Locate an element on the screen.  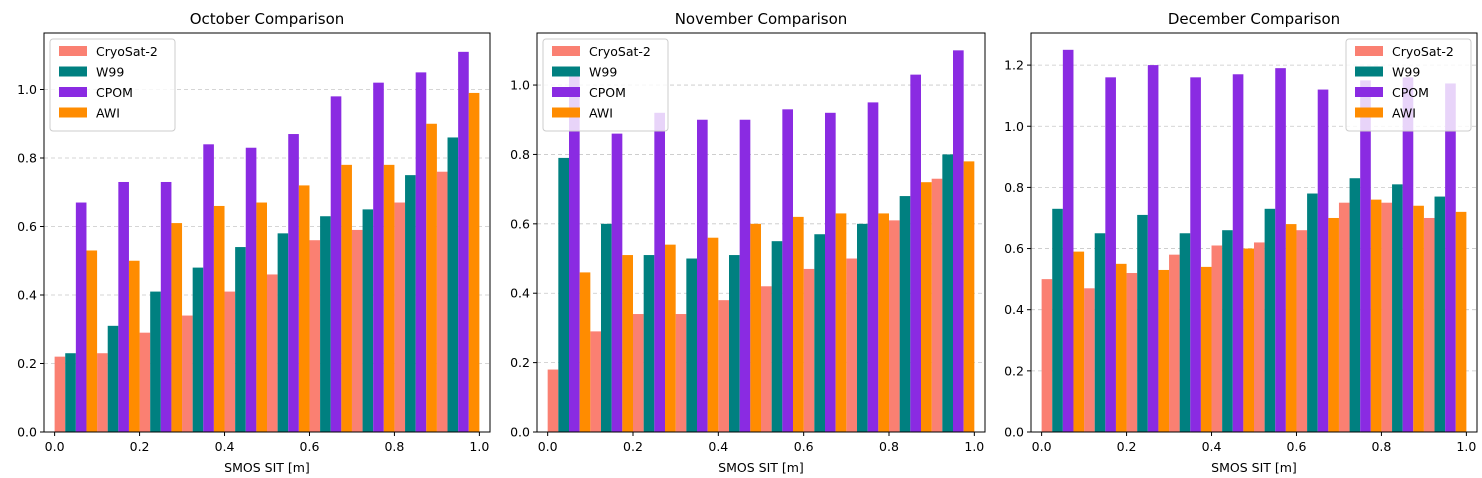
chart-title: December Comparison is located at coordinates (1254, 19).